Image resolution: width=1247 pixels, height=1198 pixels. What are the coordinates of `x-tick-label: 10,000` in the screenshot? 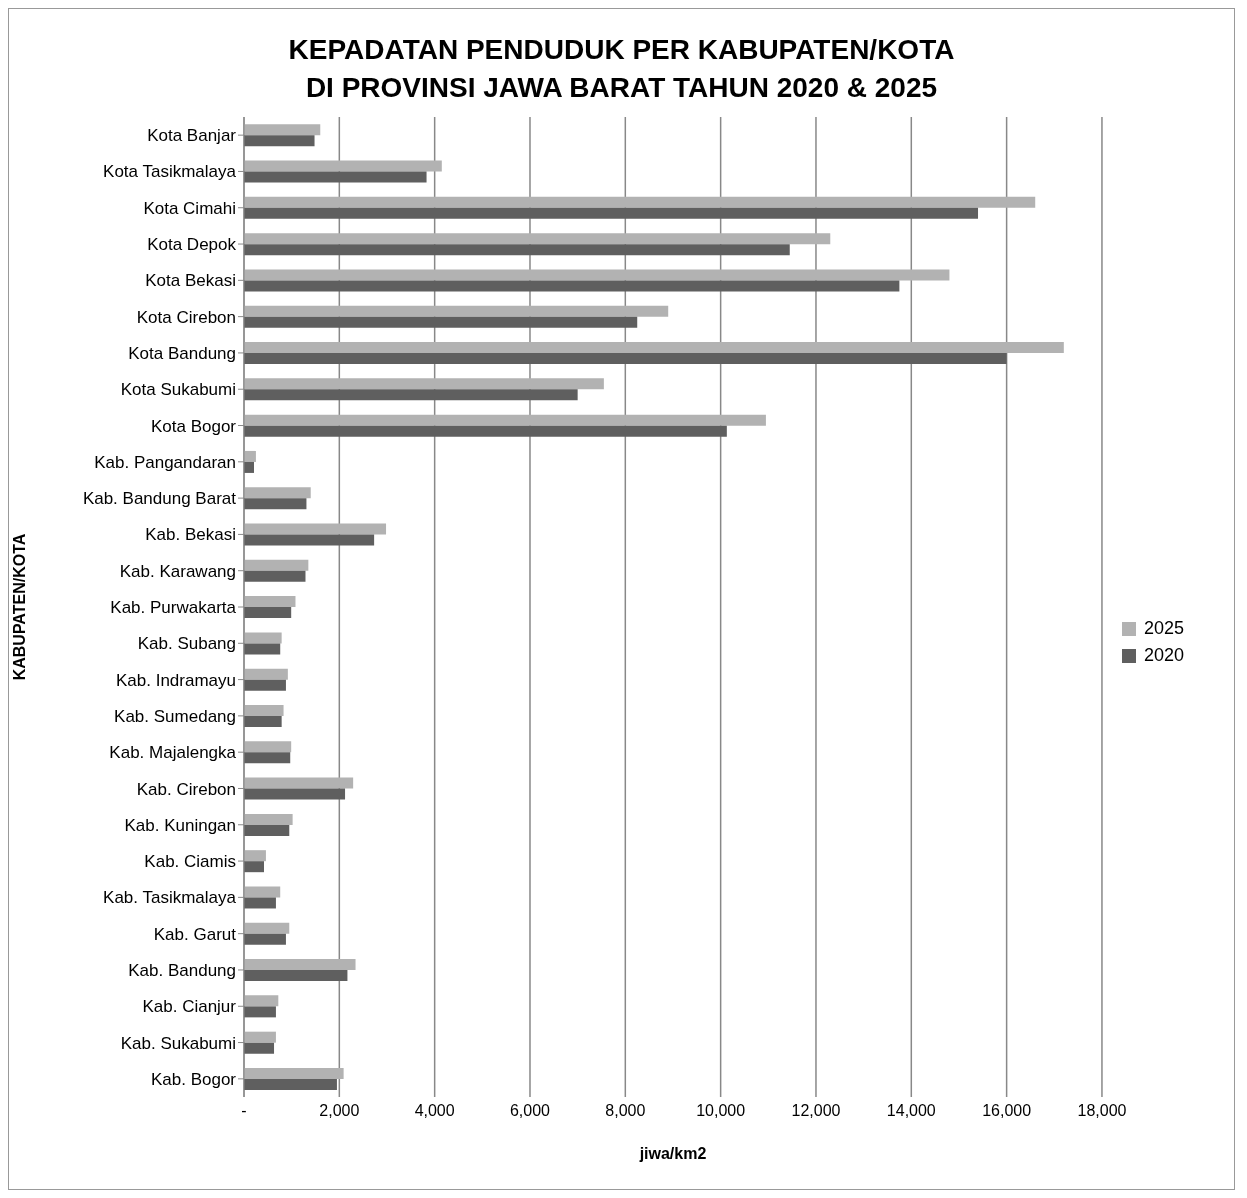 It's located at (721, 1111).